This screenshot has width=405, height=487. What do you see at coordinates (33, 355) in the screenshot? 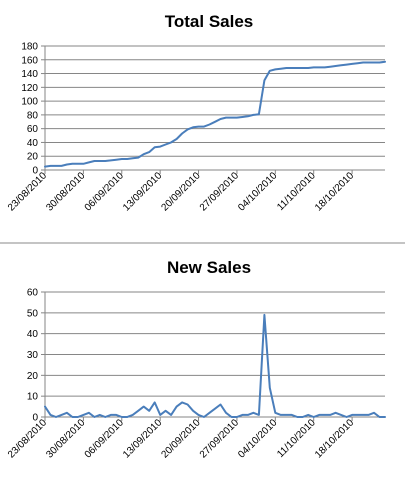
I see `y-tick-label: 30` at bounding box center [33, 355].